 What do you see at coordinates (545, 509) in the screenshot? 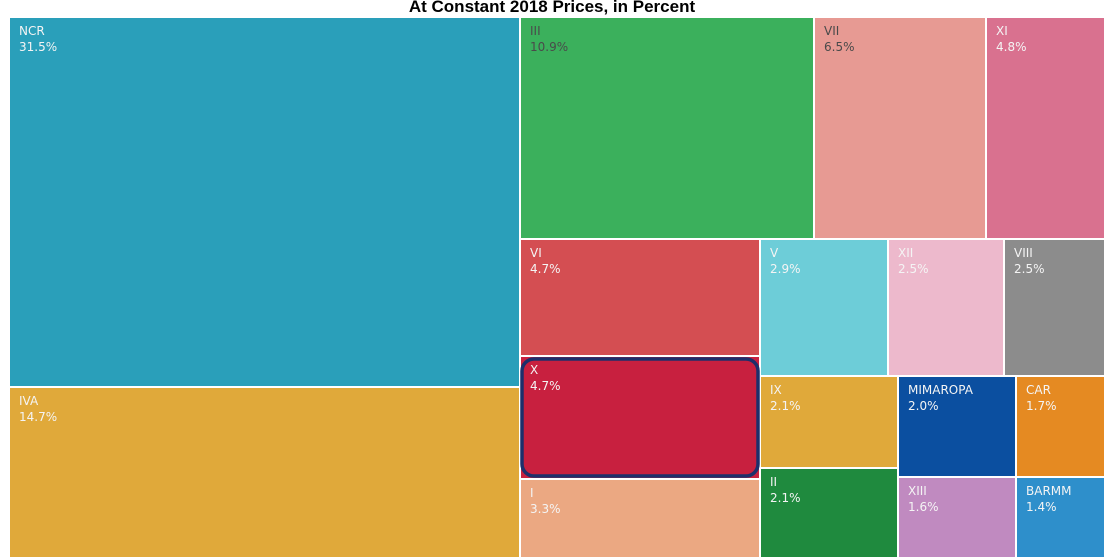
I see `value-label: 3.3%` at bounding box center [545, 509].